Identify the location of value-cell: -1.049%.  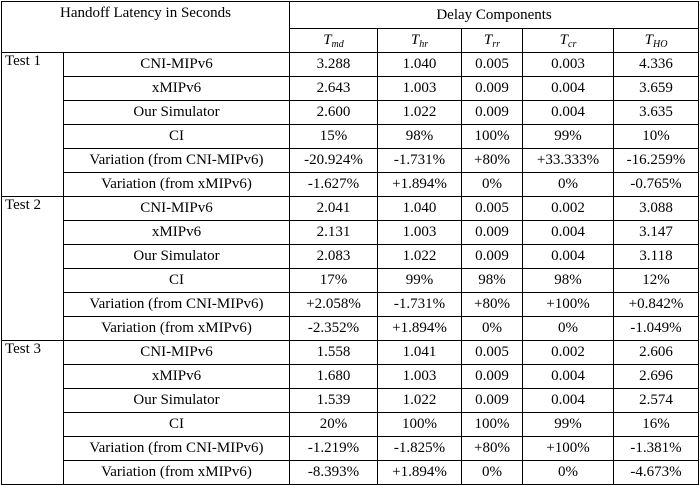
(656, 328).